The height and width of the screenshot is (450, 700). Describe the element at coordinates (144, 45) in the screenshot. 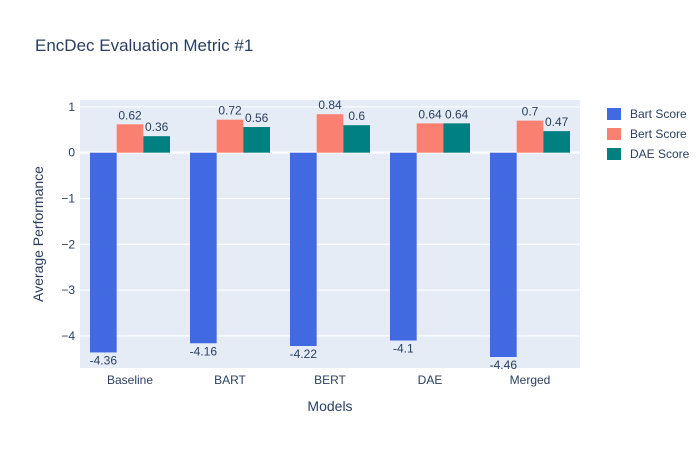

I see `chart-title: EncDec Evaluation Metric #1` at that location.